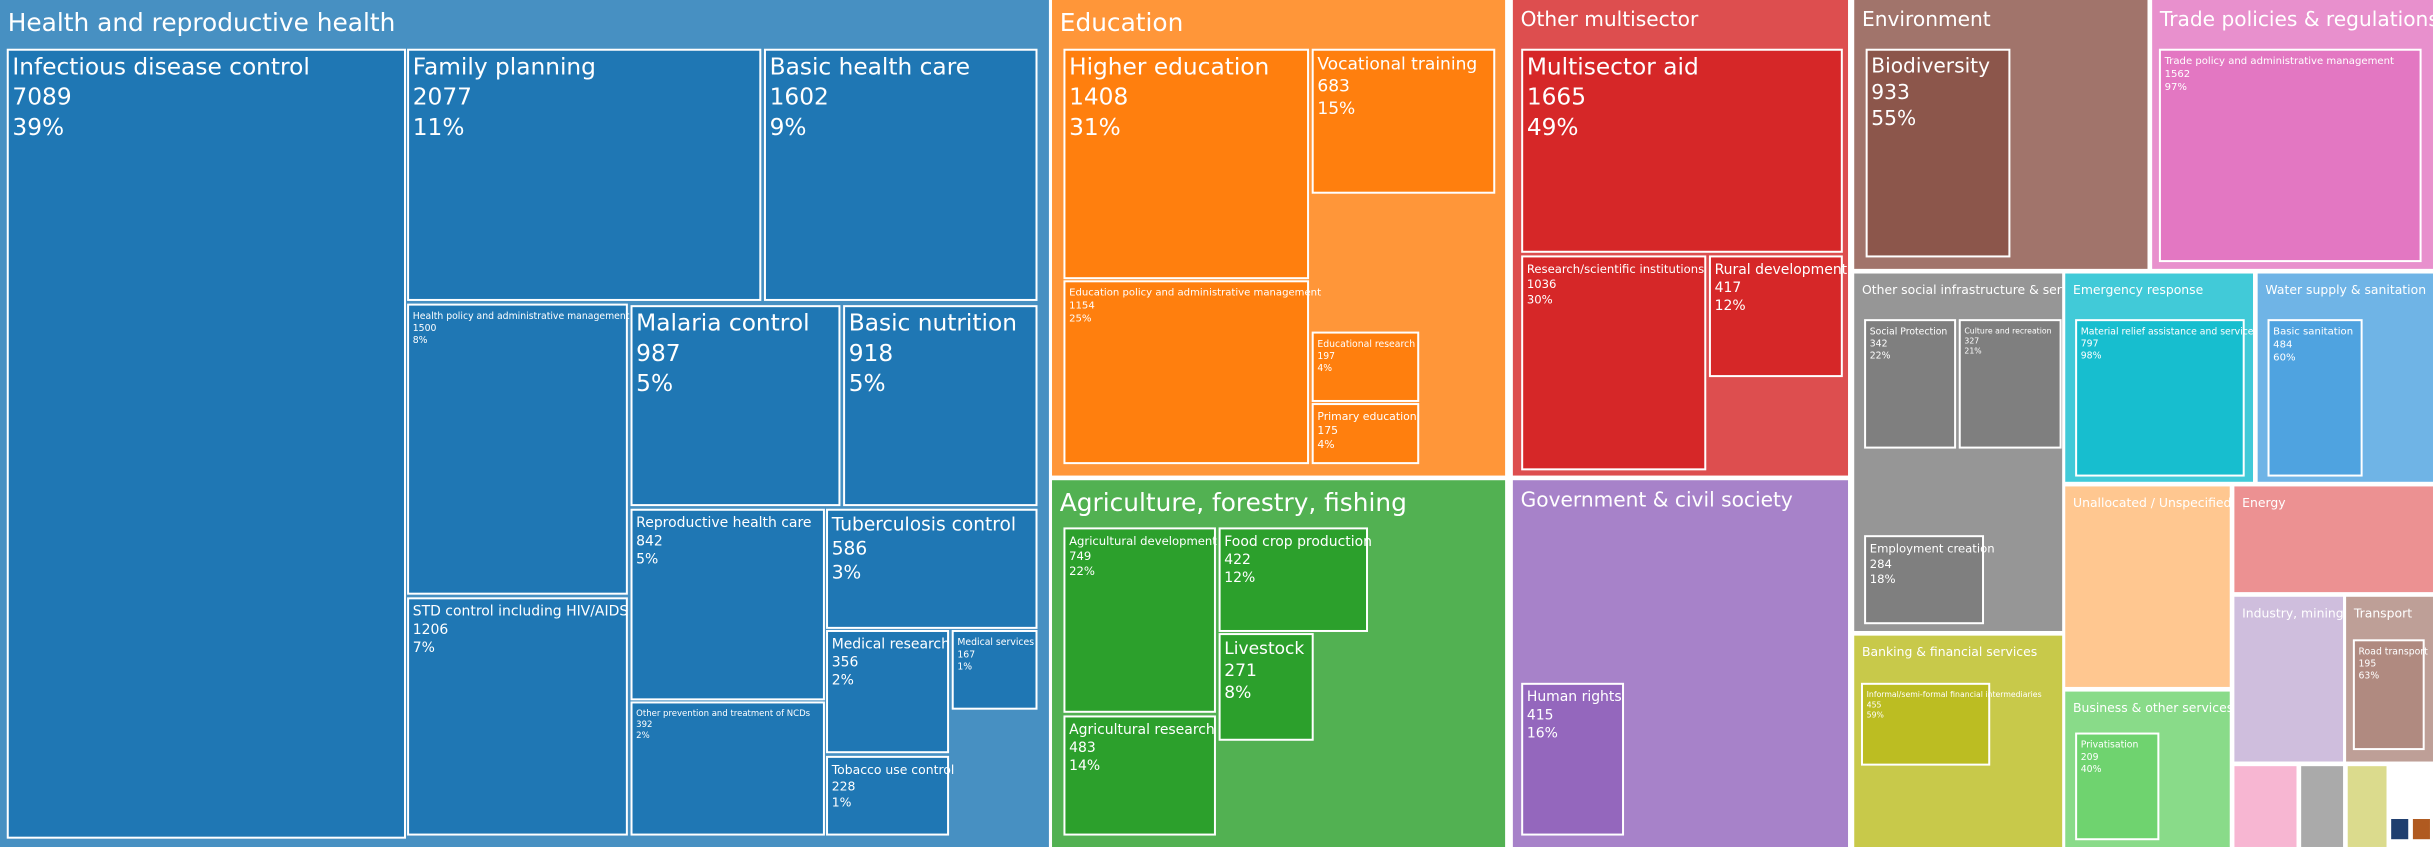 This screenshot has width=2433, height=847. I want to click on leaf-share: 15%, so click(1336, 109).